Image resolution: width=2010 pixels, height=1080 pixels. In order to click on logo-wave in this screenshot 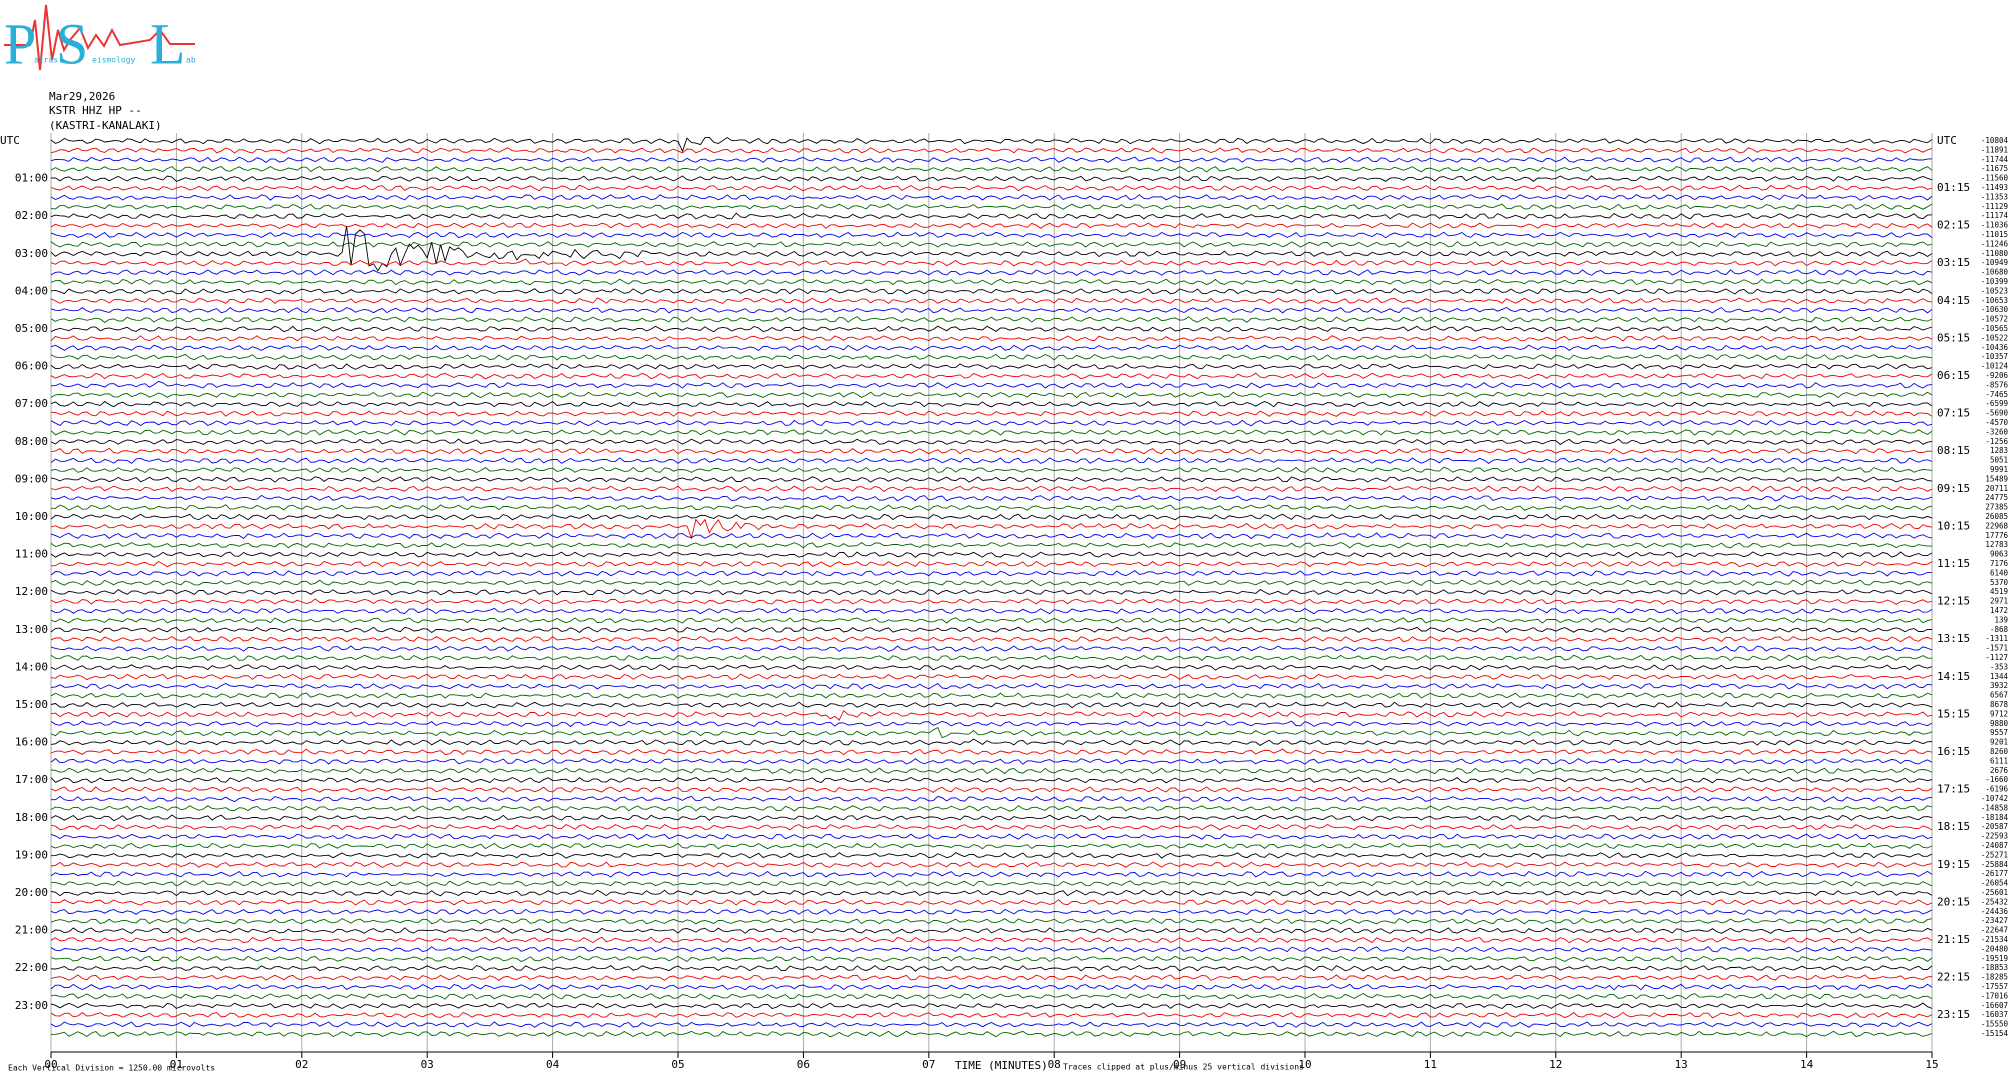, I will do `click(99, 37)`.